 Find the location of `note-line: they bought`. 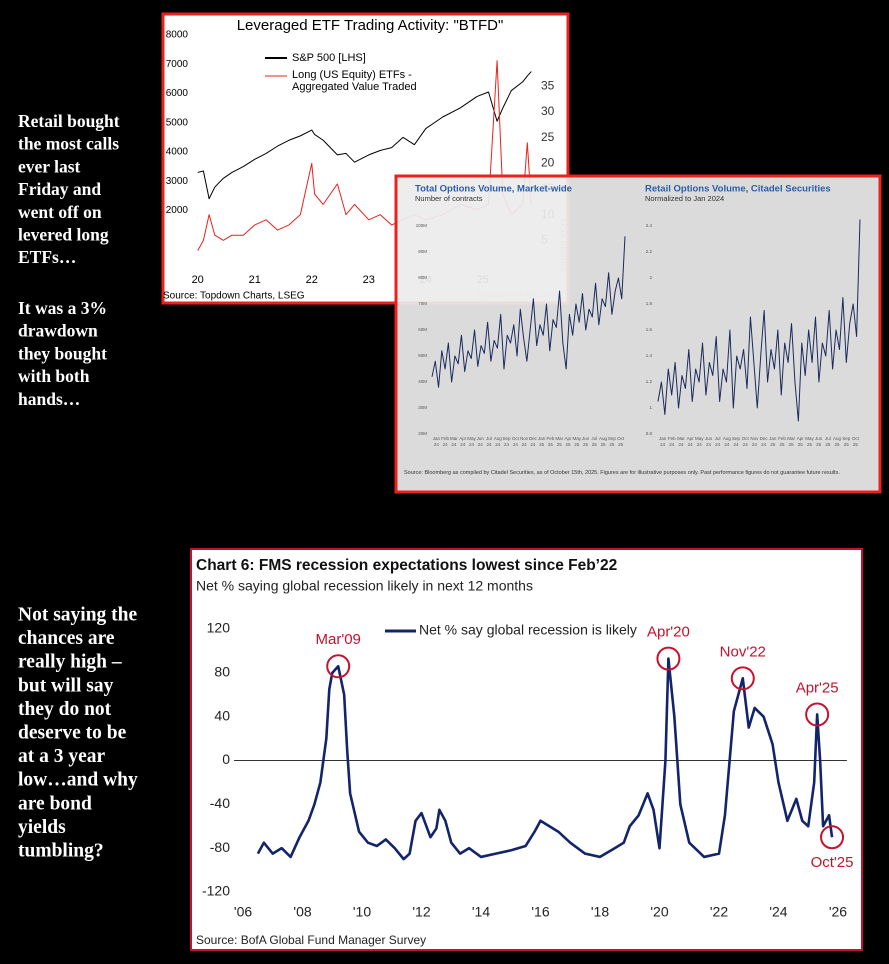

note-line: they bought is located at coordinates (62, 353).